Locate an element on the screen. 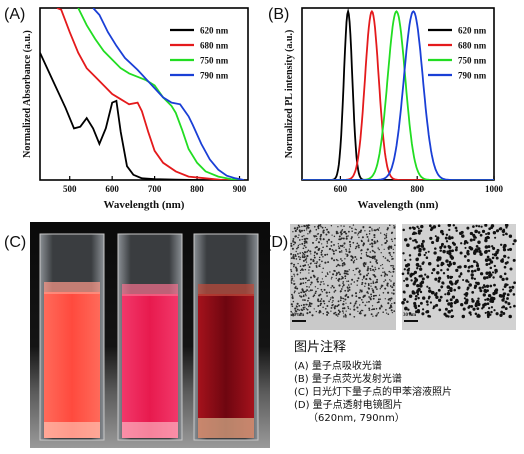 The width and height of the screenshot is (524, 454). tem-scalebar-right: 30 nm is located at coordinates (410, 315).